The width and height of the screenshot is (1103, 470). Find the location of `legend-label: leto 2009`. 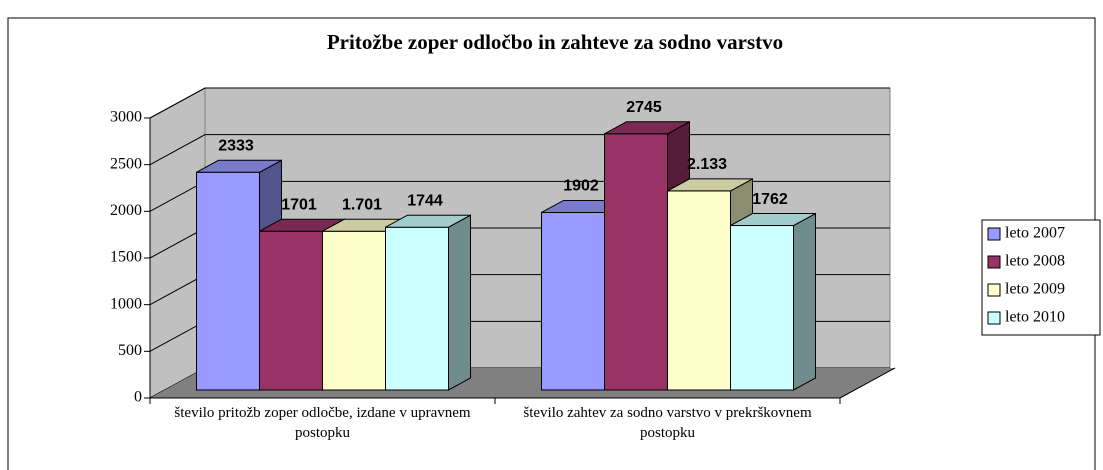

legend-label: leto 2009 is located at coordinates (1035, 289).